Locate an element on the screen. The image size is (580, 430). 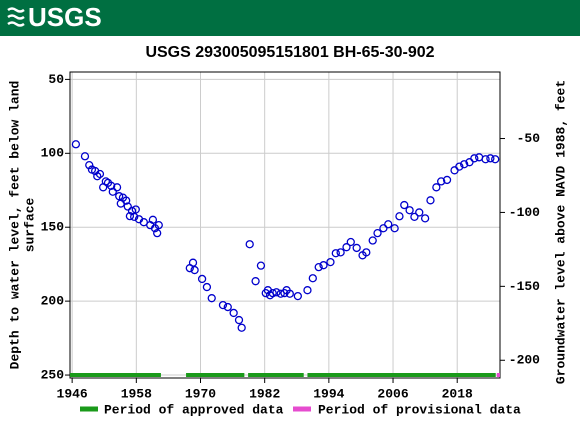
y2-tick-label: -200 is located at coordinates (524, 360).